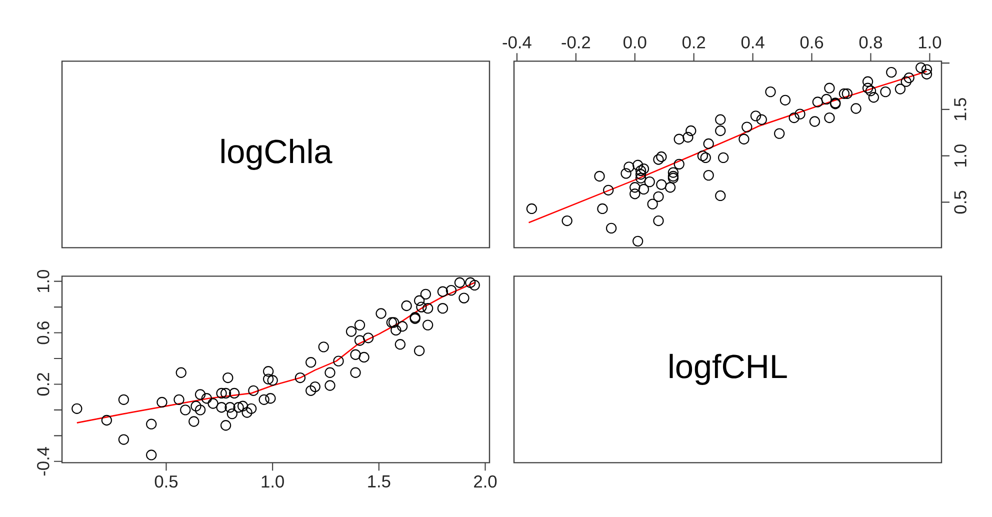  I want to click on x-tick-label: 1.5, so click(379, 481).